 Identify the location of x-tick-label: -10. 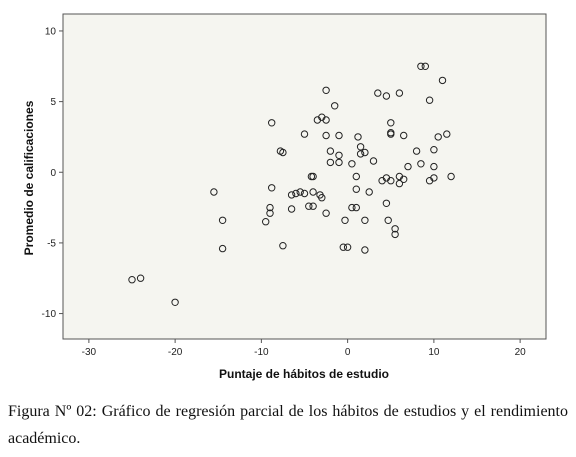
(261, 352).